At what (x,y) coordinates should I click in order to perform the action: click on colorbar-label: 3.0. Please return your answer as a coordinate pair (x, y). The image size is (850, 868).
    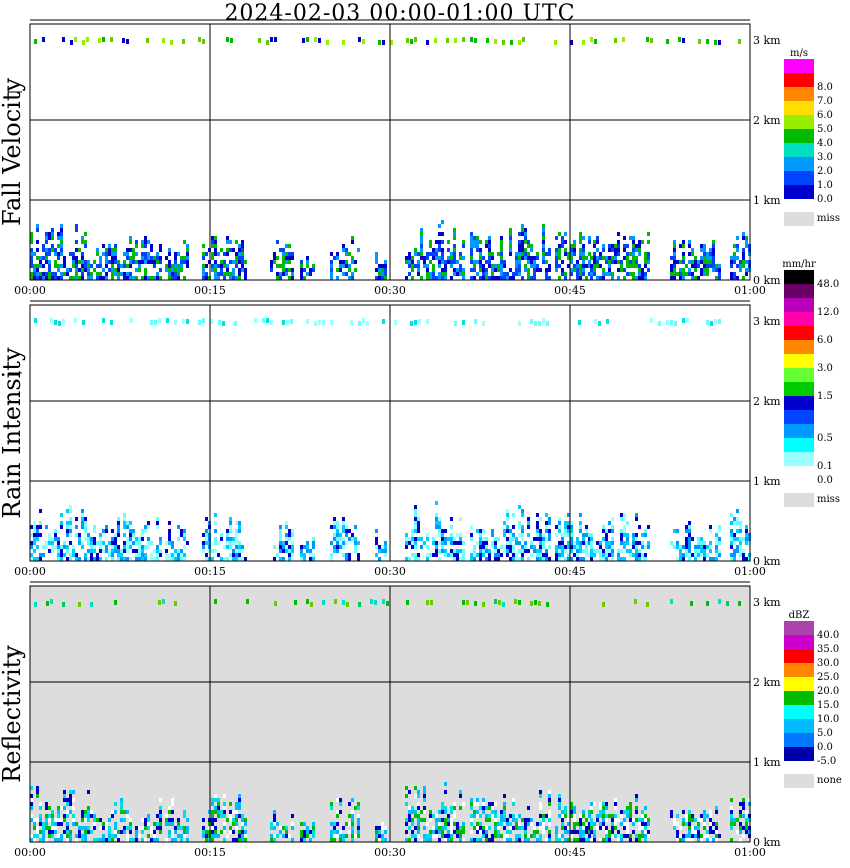
    Looking at the image, I should click on (825, 157).